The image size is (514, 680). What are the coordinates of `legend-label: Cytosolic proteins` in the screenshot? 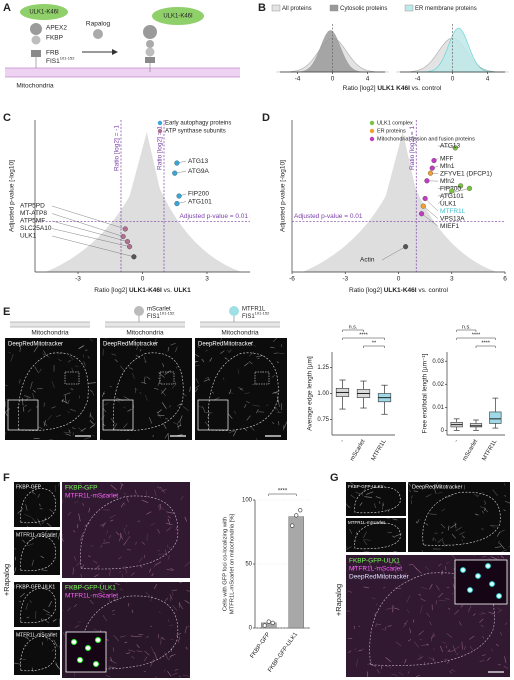 It's located at (363, 9).